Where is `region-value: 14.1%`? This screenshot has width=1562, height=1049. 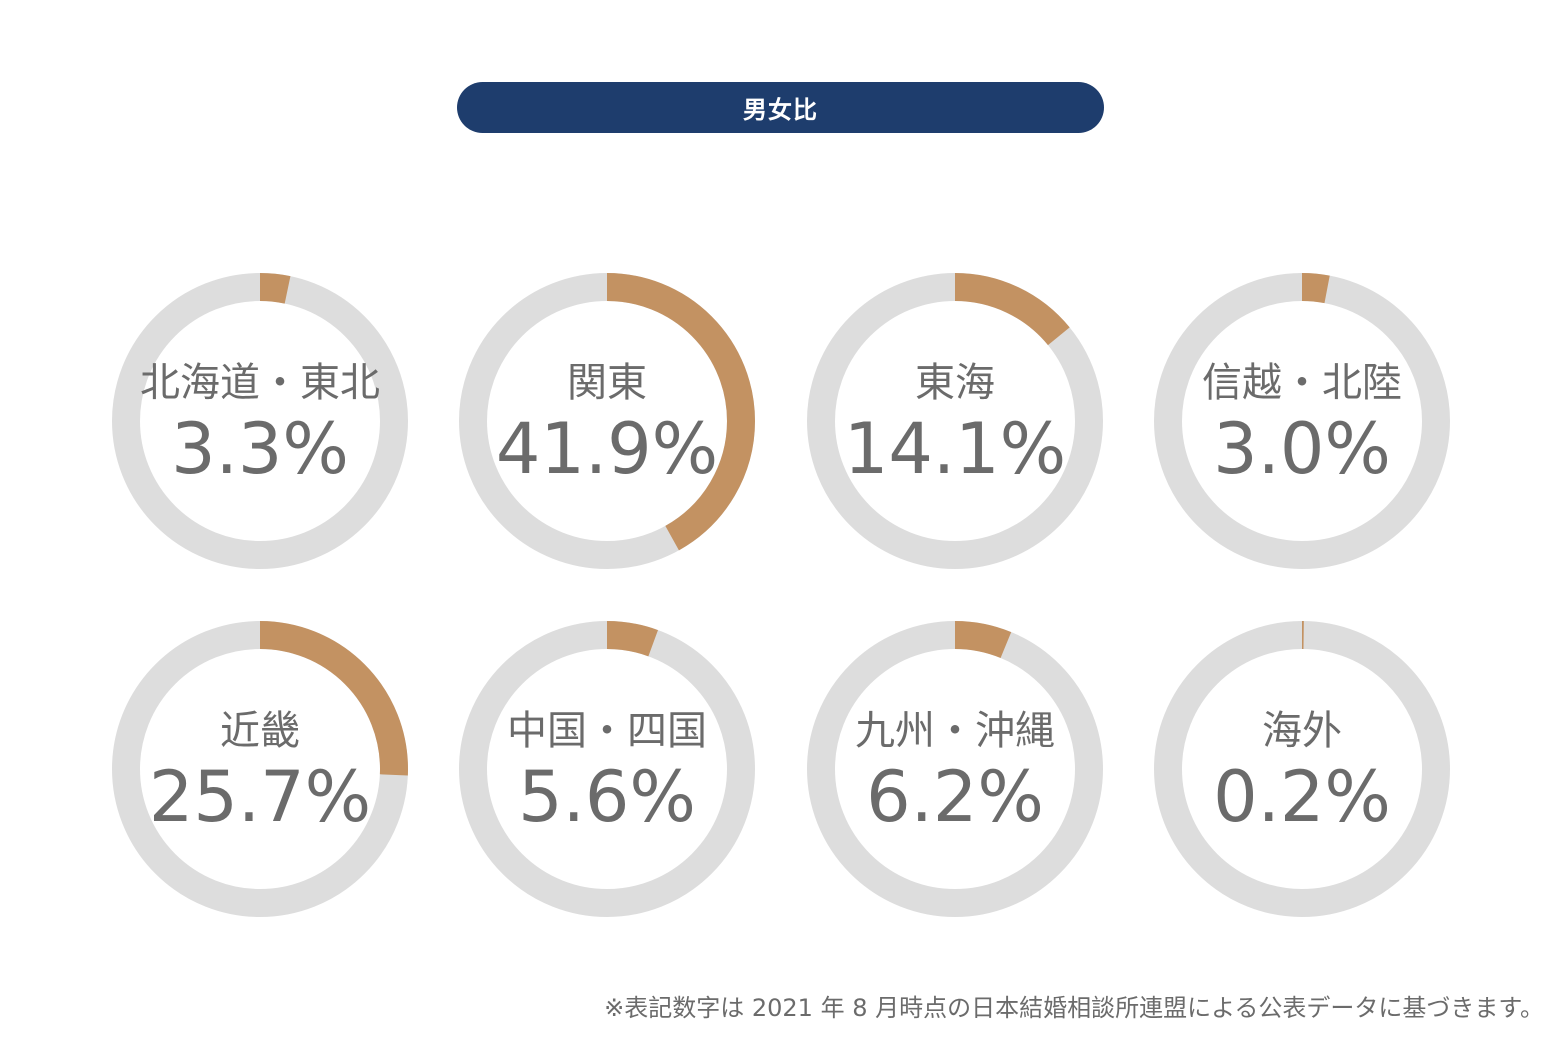
region-value: 14.1% is located at coordinates (955, 449).